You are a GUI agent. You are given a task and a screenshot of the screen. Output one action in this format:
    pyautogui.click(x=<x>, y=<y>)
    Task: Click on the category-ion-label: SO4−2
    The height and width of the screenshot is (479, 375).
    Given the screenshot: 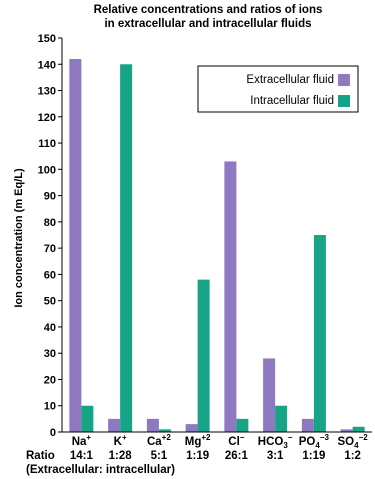 What is the action you would take?
    pyautogui.click(x=353, y=441)
    